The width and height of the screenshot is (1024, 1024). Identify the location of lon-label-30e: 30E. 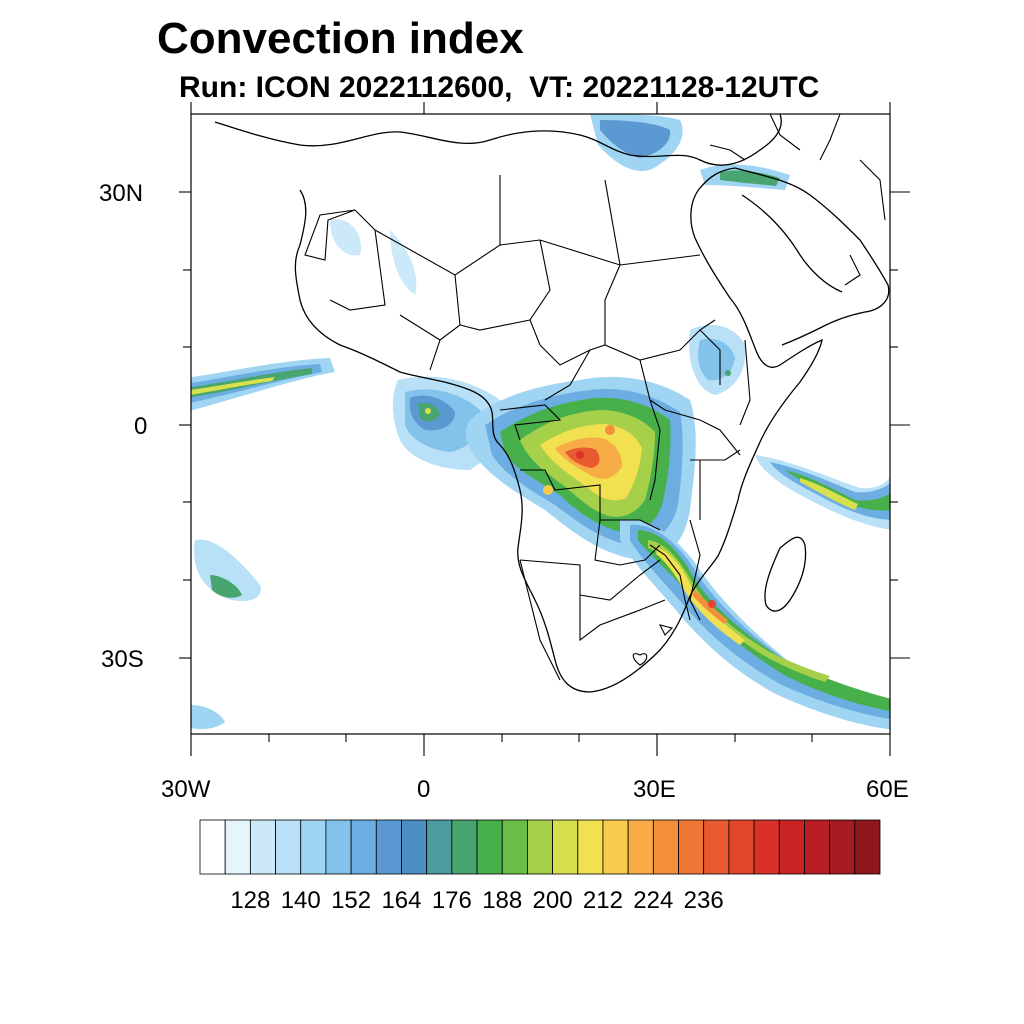
(654, 789).